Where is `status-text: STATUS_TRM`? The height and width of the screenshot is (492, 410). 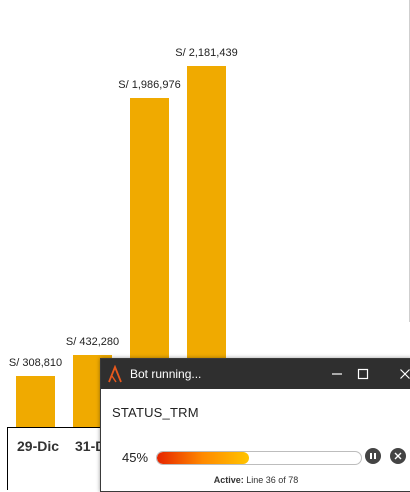
status-text: STATUS_TRM is located at coordinates (155, 412).